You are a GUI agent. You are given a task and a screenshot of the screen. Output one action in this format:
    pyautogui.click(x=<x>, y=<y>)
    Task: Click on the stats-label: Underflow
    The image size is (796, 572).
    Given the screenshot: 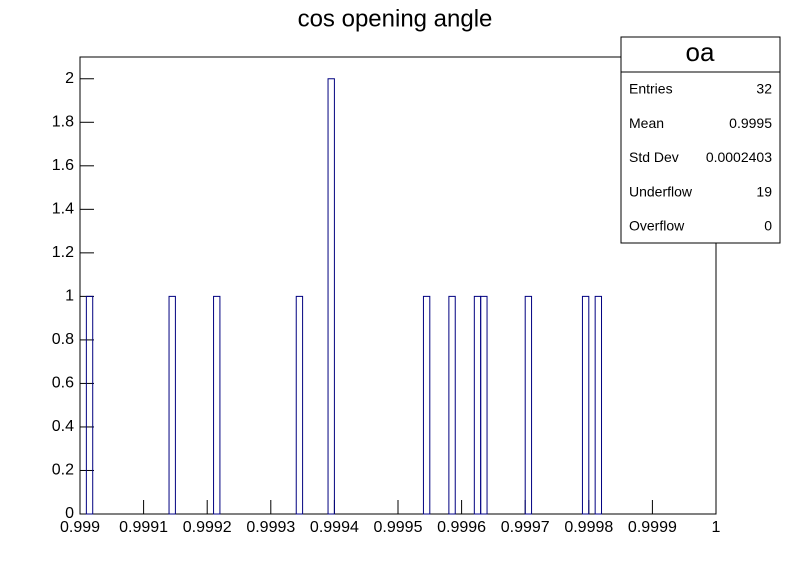 What is the action you would take?
    pyautogui.click(x=661, y=191)
    